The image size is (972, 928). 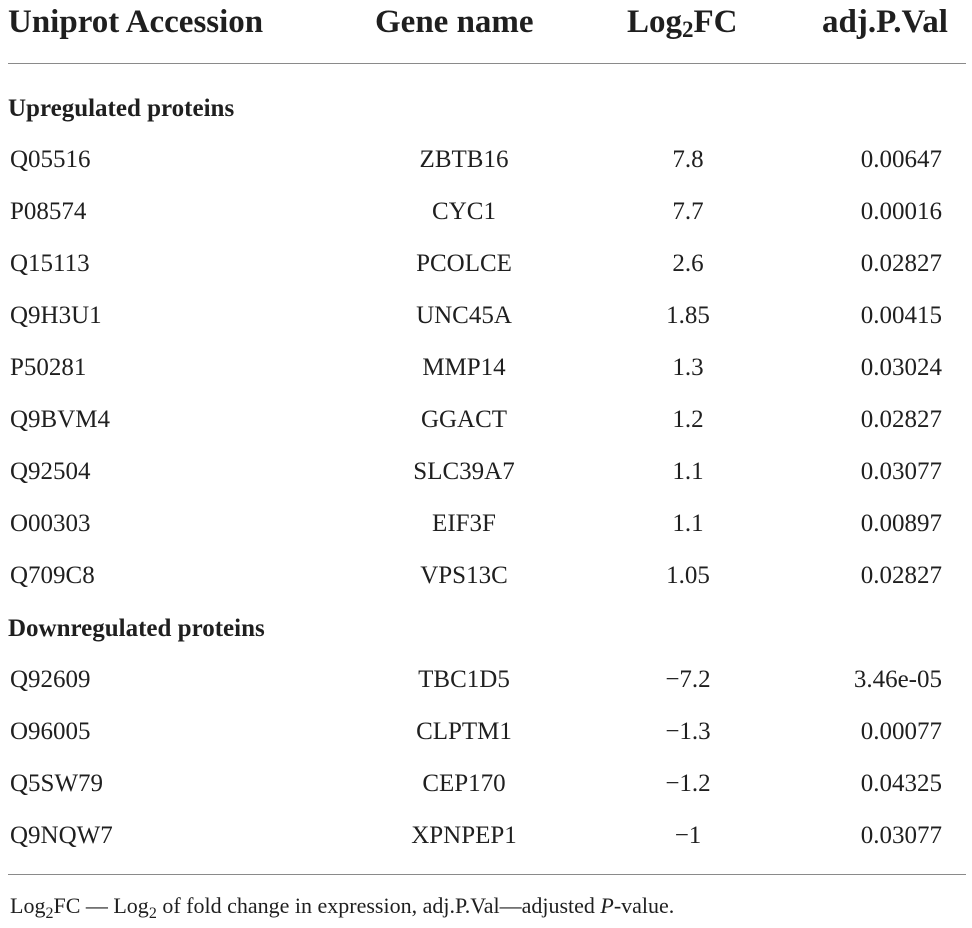 What do you see at coordinates (644, 905) in the screenshot?
I see `footnote-text-4: -value.` at bounding box center [644, 905].